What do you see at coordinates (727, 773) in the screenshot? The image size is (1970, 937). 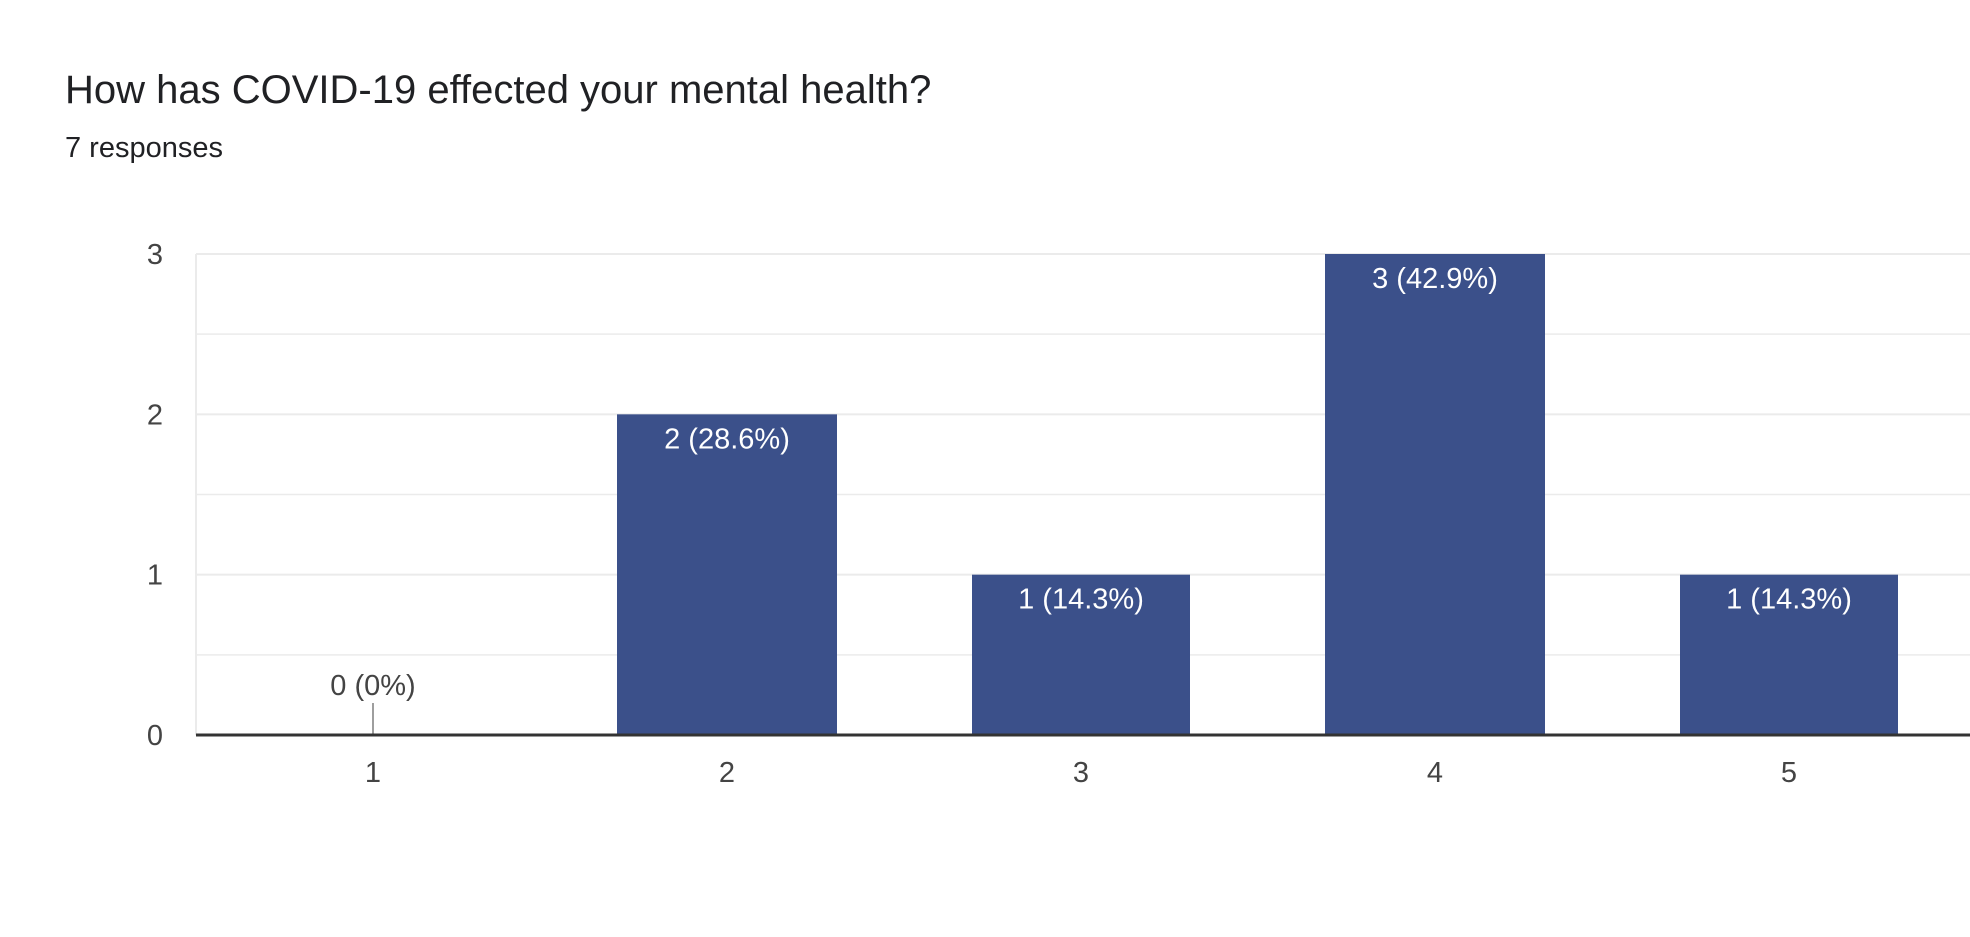 I see `x-tick-label: 2` at bounding box center [727, 773].